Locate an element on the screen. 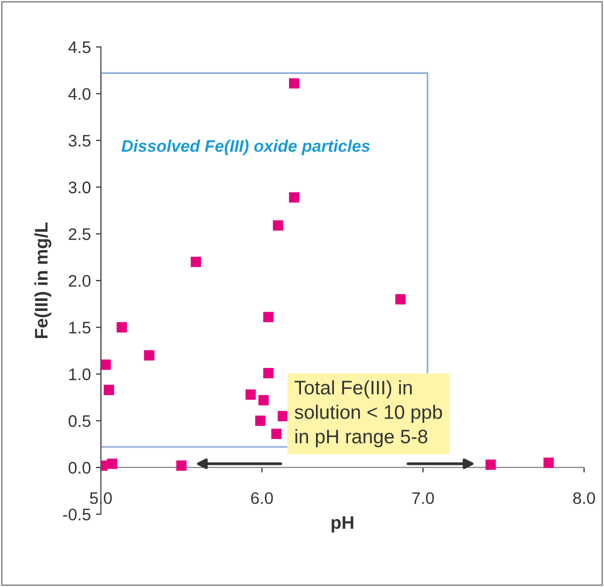  y-tick-label: 4.0 is located at coordinates (79, 94).